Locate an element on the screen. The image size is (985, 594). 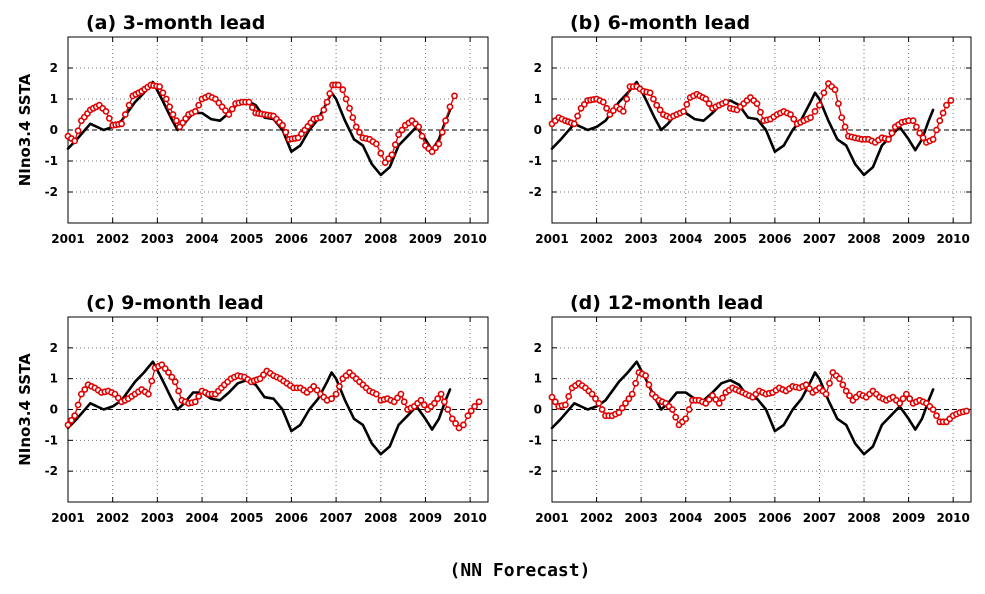
panel-b-xtick-label: 2005 is located at coordinates (730, 239).